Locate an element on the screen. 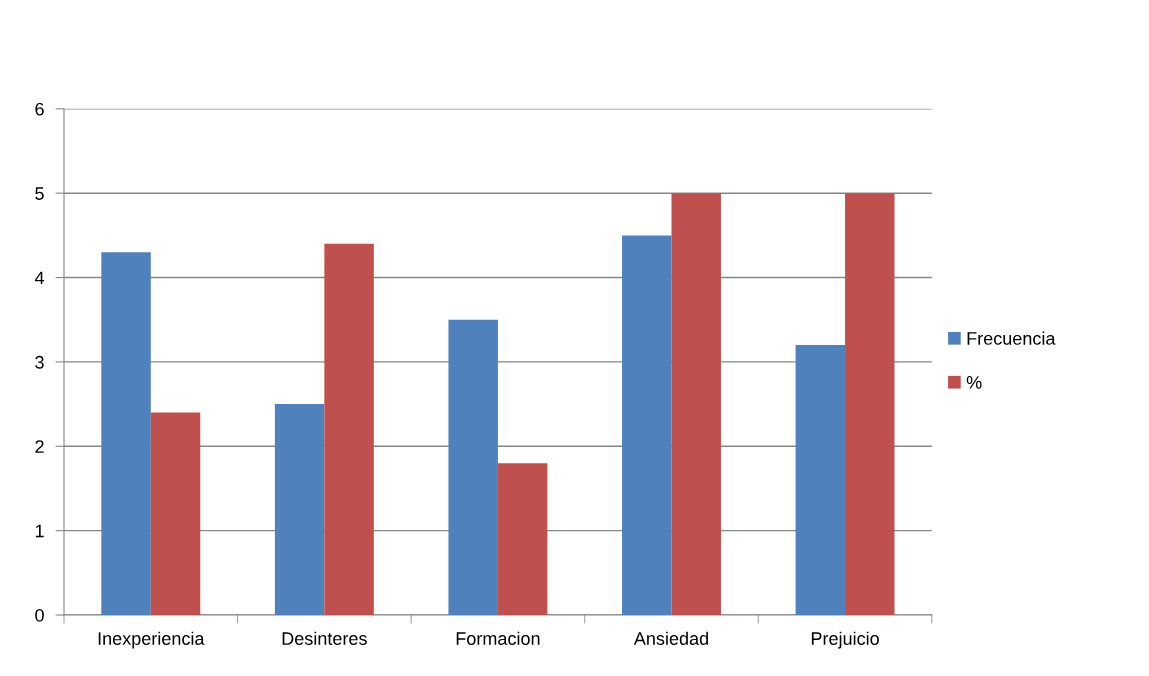  x-tick-label: Inexperiencia is located at coordinates (151, 640).